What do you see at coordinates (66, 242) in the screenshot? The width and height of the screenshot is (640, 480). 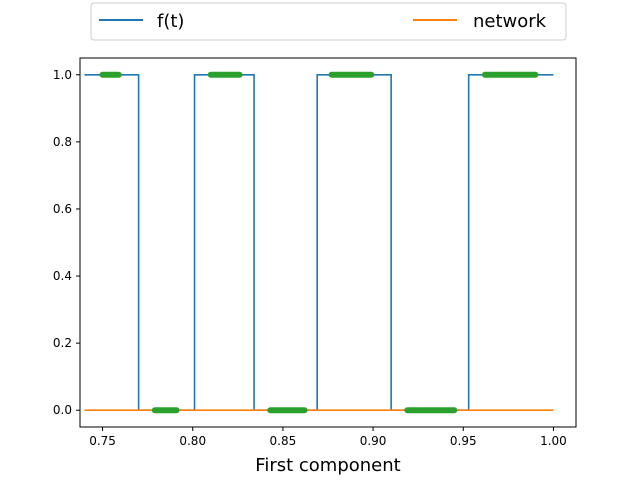 I see `y-axis-ticks: 0.0 0.2 0.4 0.6 0.8 1.0` at bounding box center [66, 242].